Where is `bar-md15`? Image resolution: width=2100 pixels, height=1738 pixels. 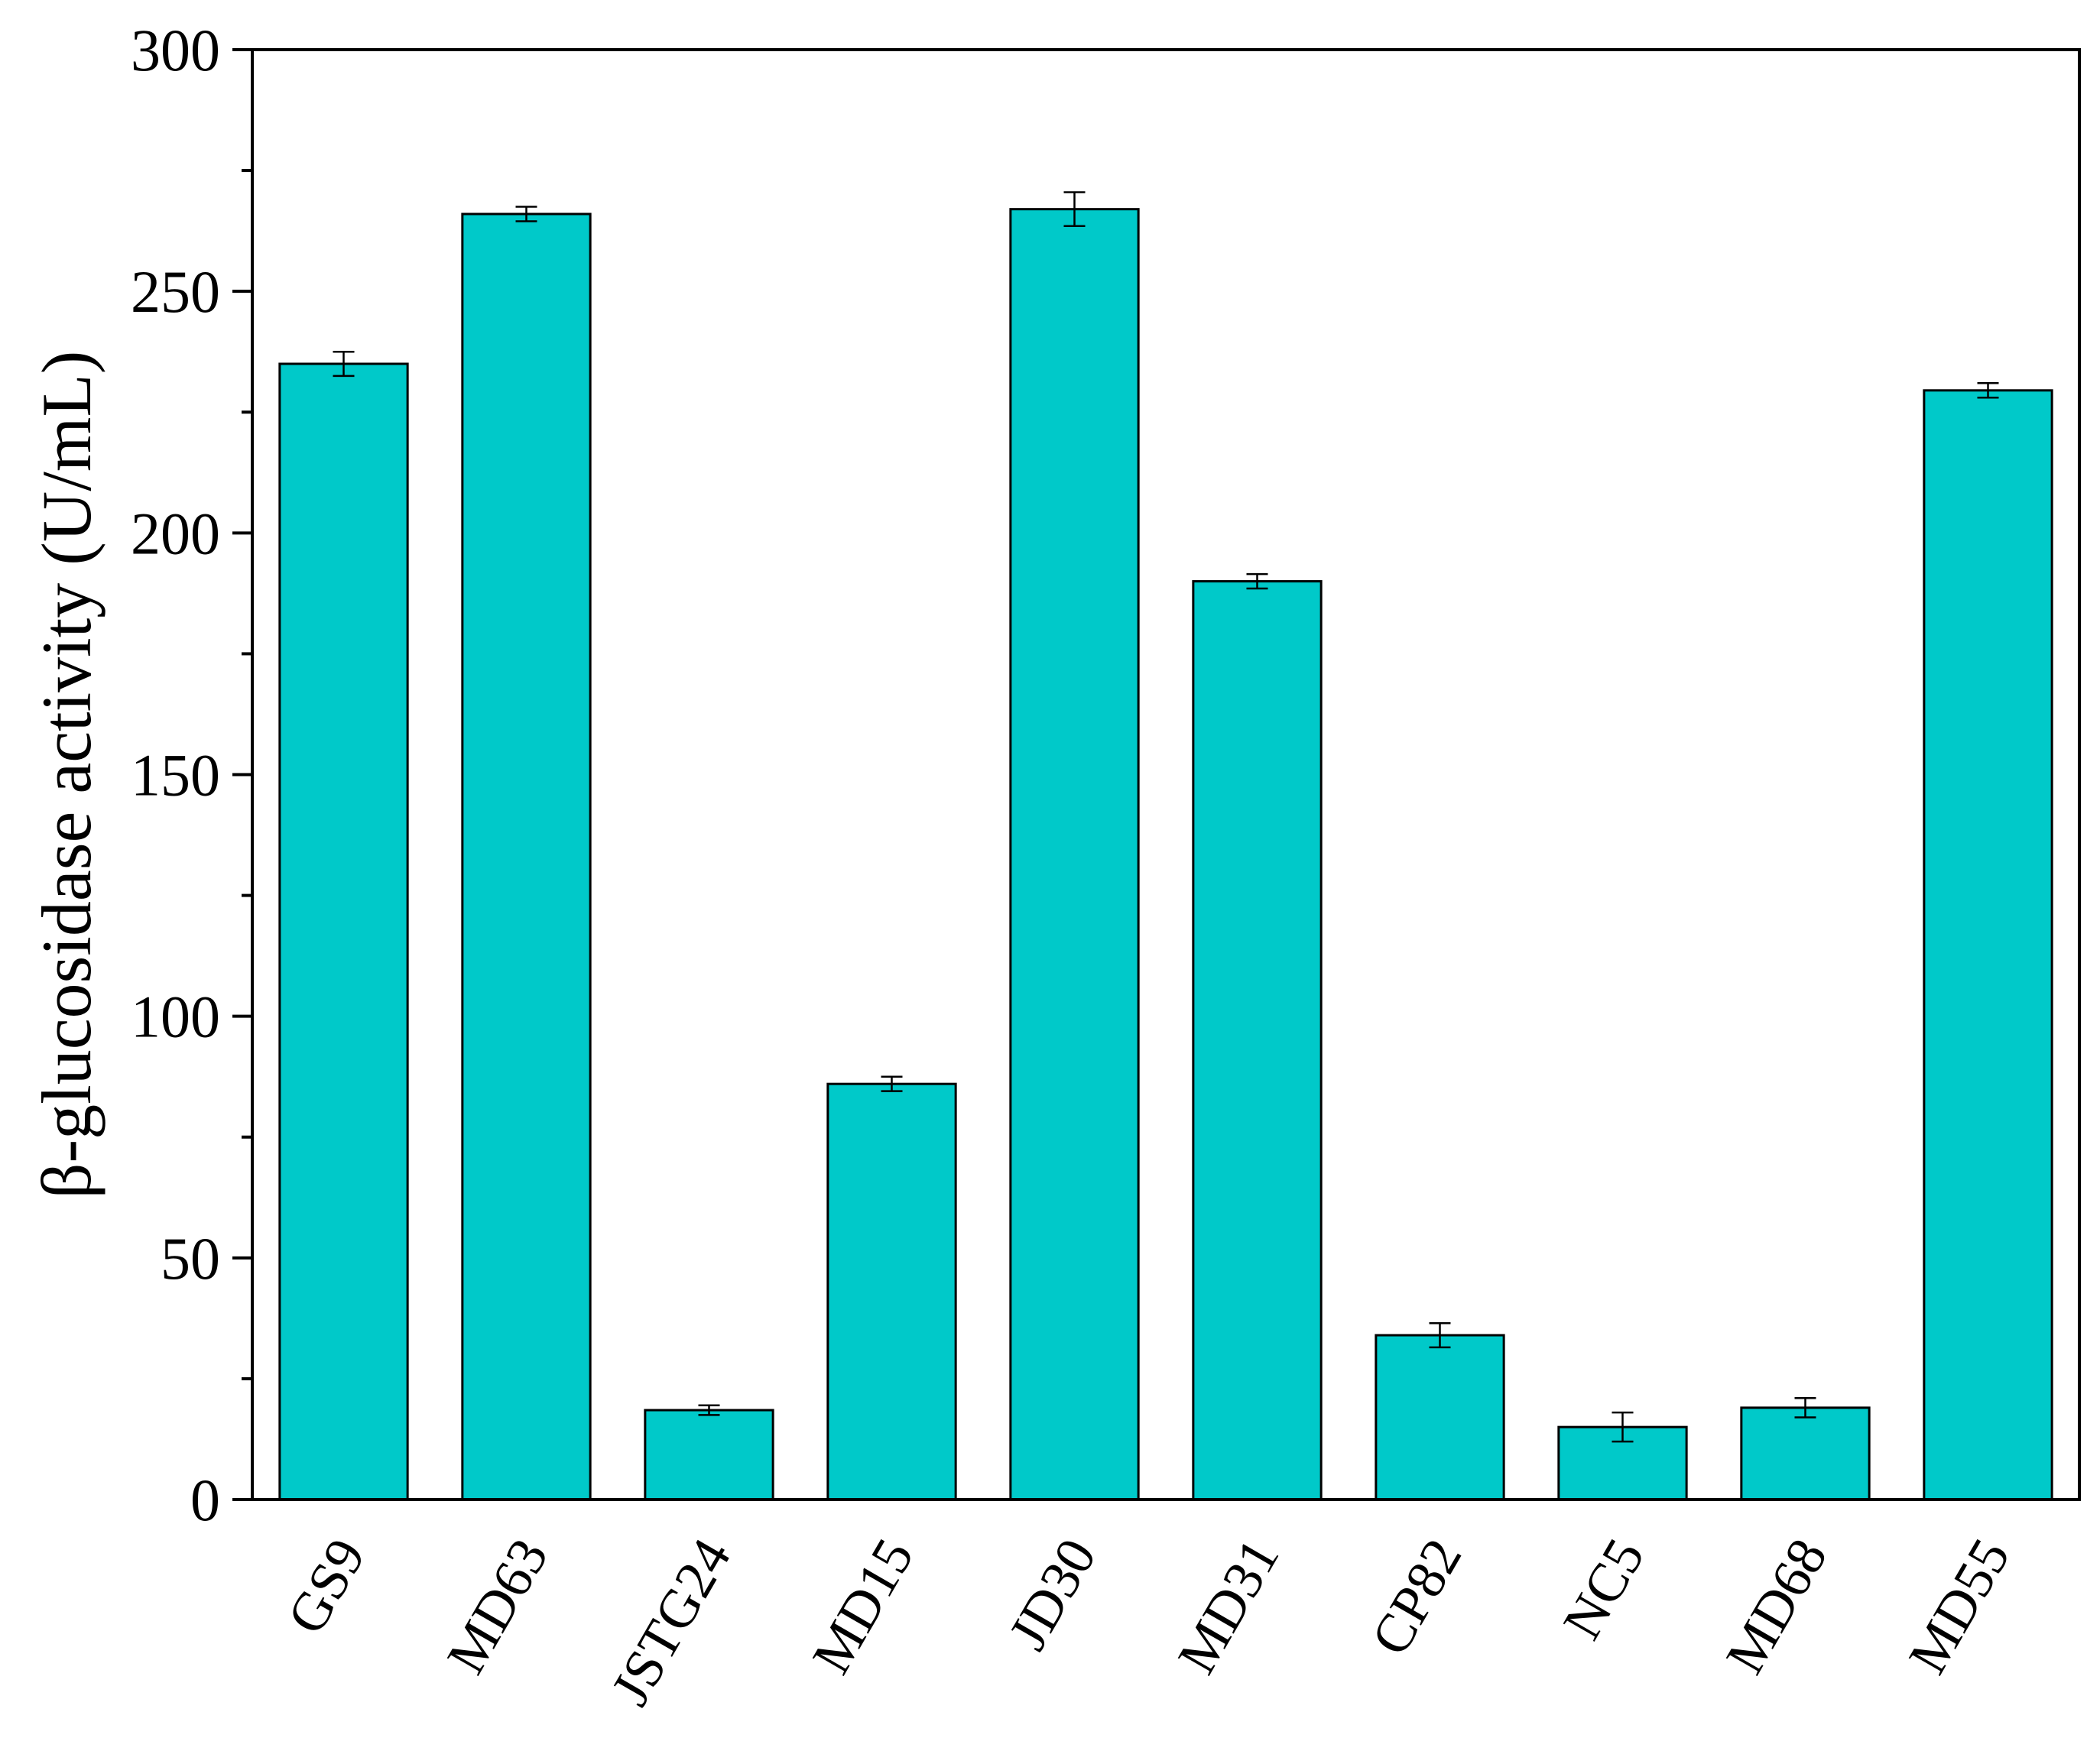 bar-md15 is located at coordinates (892, 1292).